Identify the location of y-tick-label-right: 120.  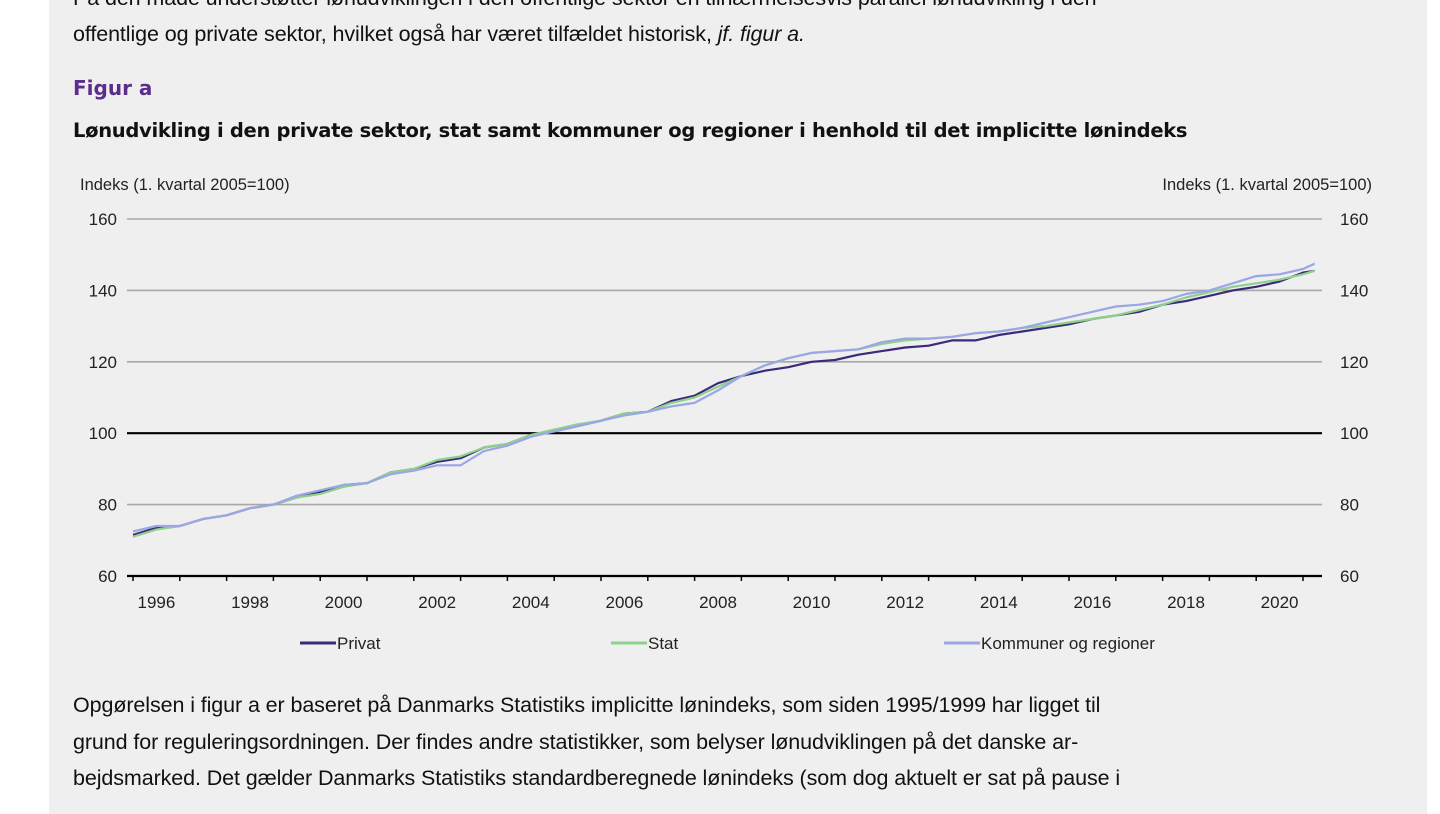
(1354, 362).